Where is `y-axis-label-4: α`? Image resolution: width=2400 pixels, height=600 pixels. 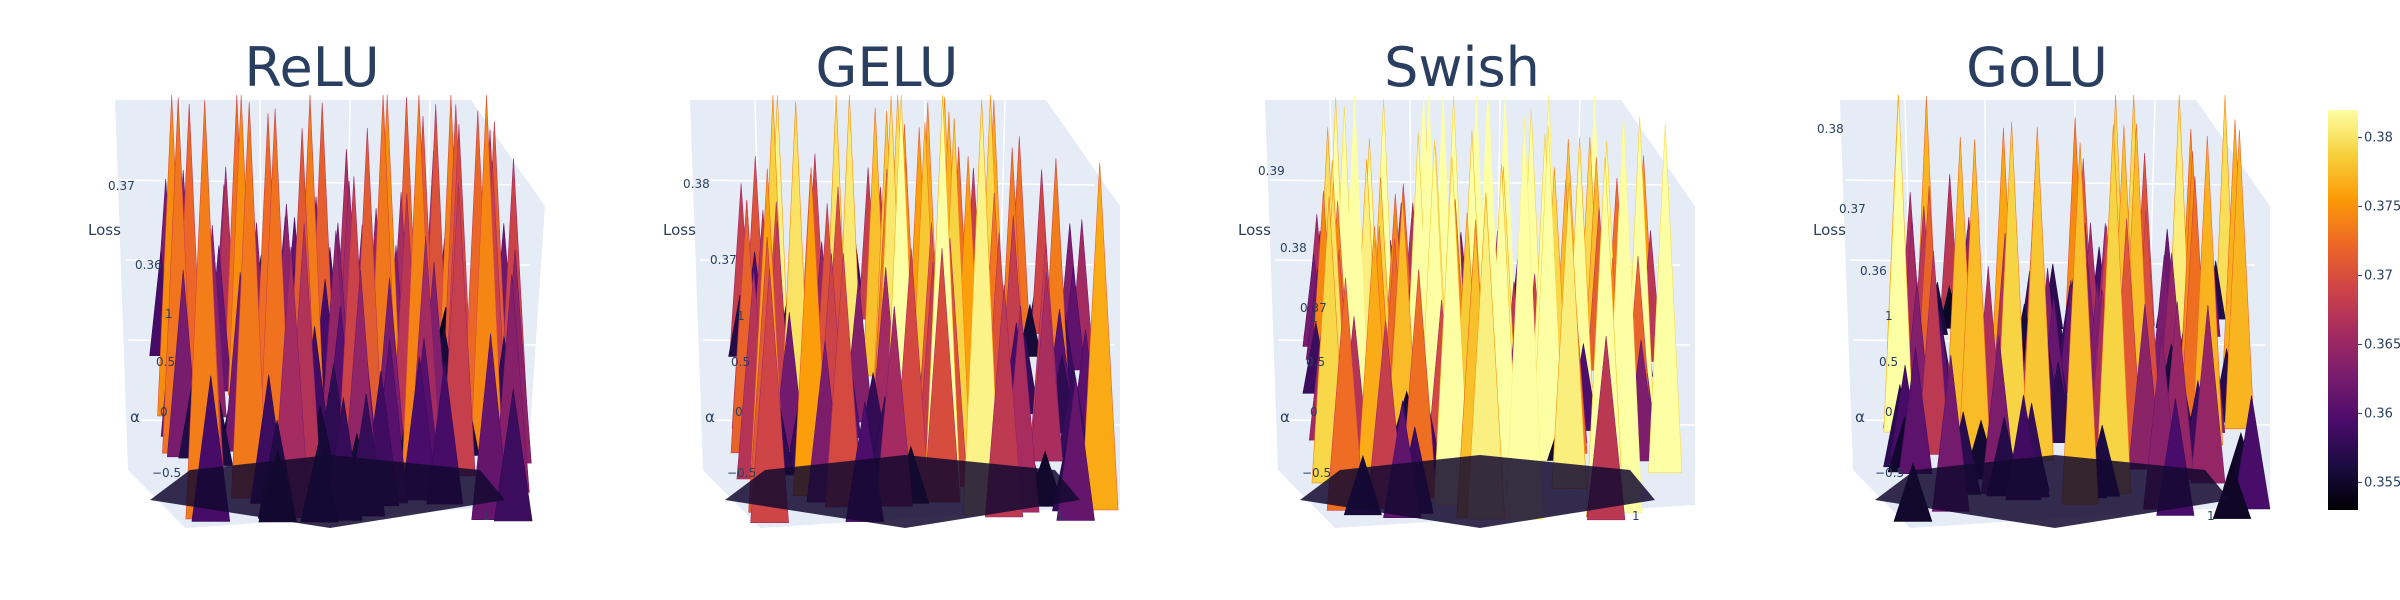 y-axis-label-4: α is located at coordinates (1860, 417).